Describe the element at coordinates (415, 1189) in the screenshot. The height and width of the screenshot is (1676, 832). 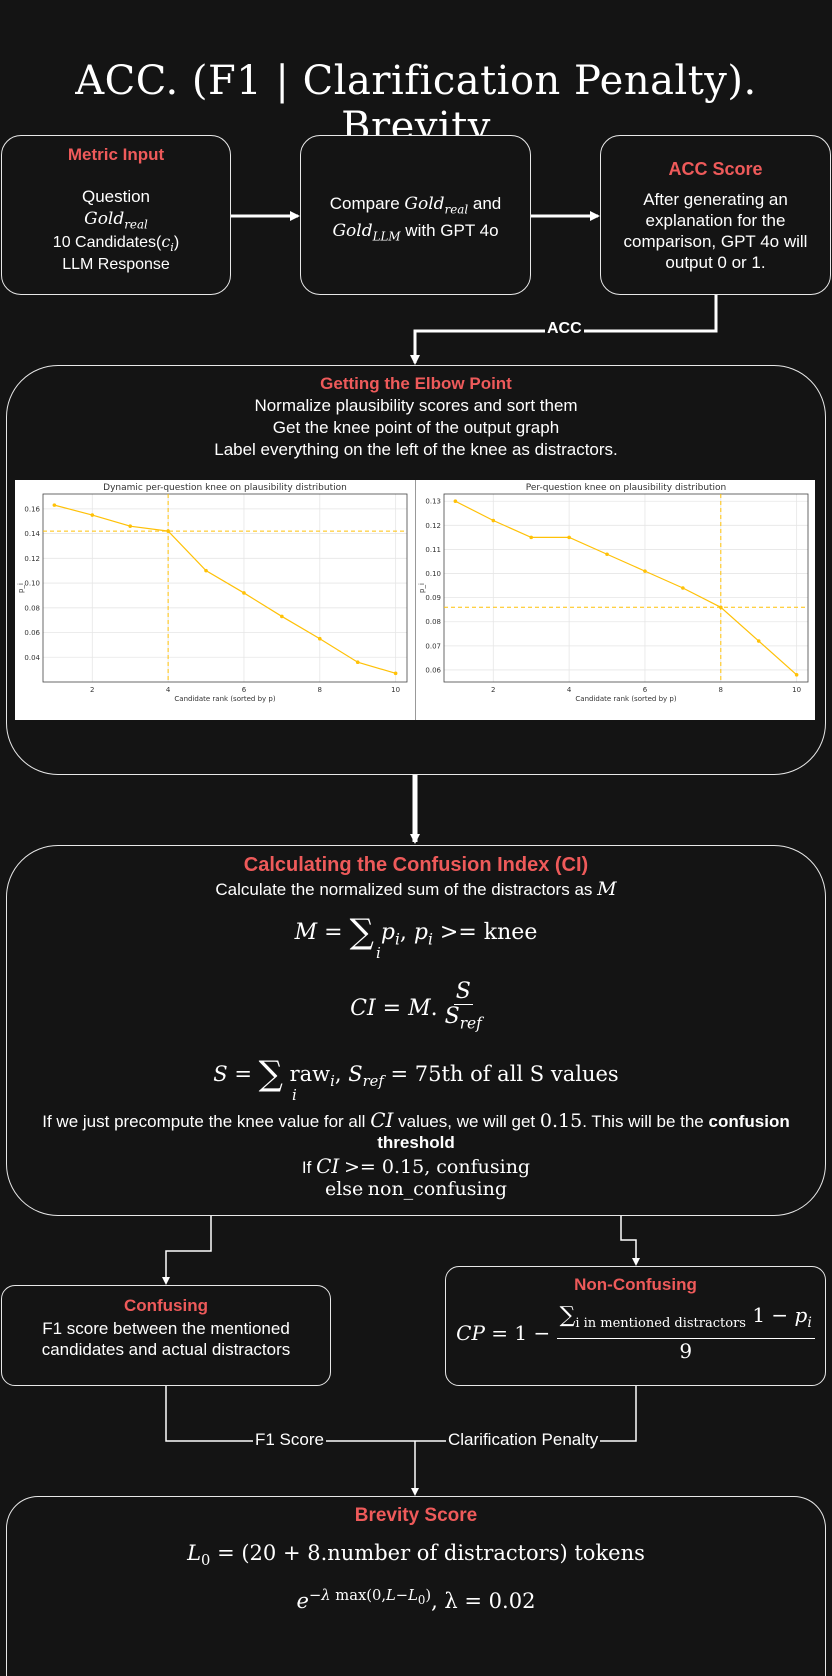
I see `ci-else-line: else non_confusing` at that location.